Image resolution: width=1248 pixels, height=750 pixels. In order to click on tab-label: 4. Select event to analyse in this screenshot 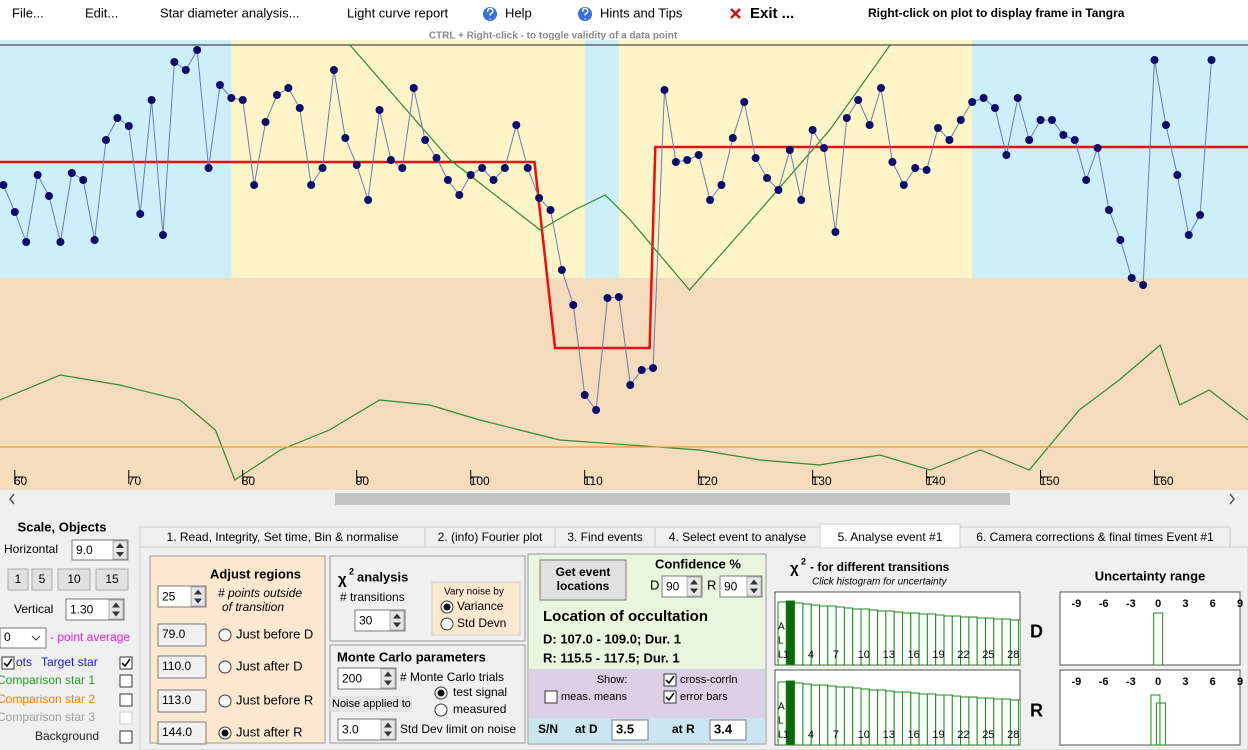, I will do `click(738, 537)`.